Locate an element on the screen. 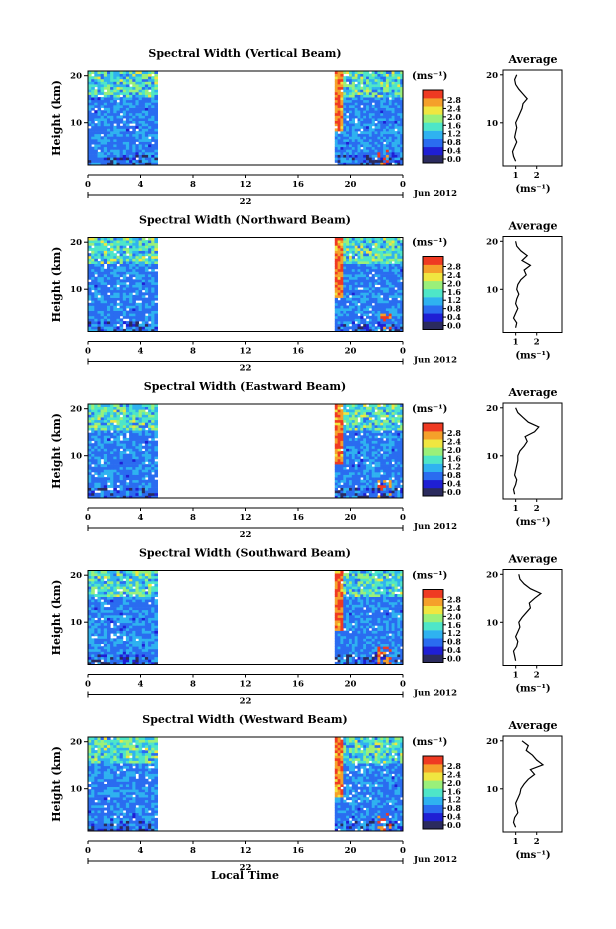 The width and height of the screenshot is (616, 929). y-tick-label: 20 is located at coordinates (76, 410).